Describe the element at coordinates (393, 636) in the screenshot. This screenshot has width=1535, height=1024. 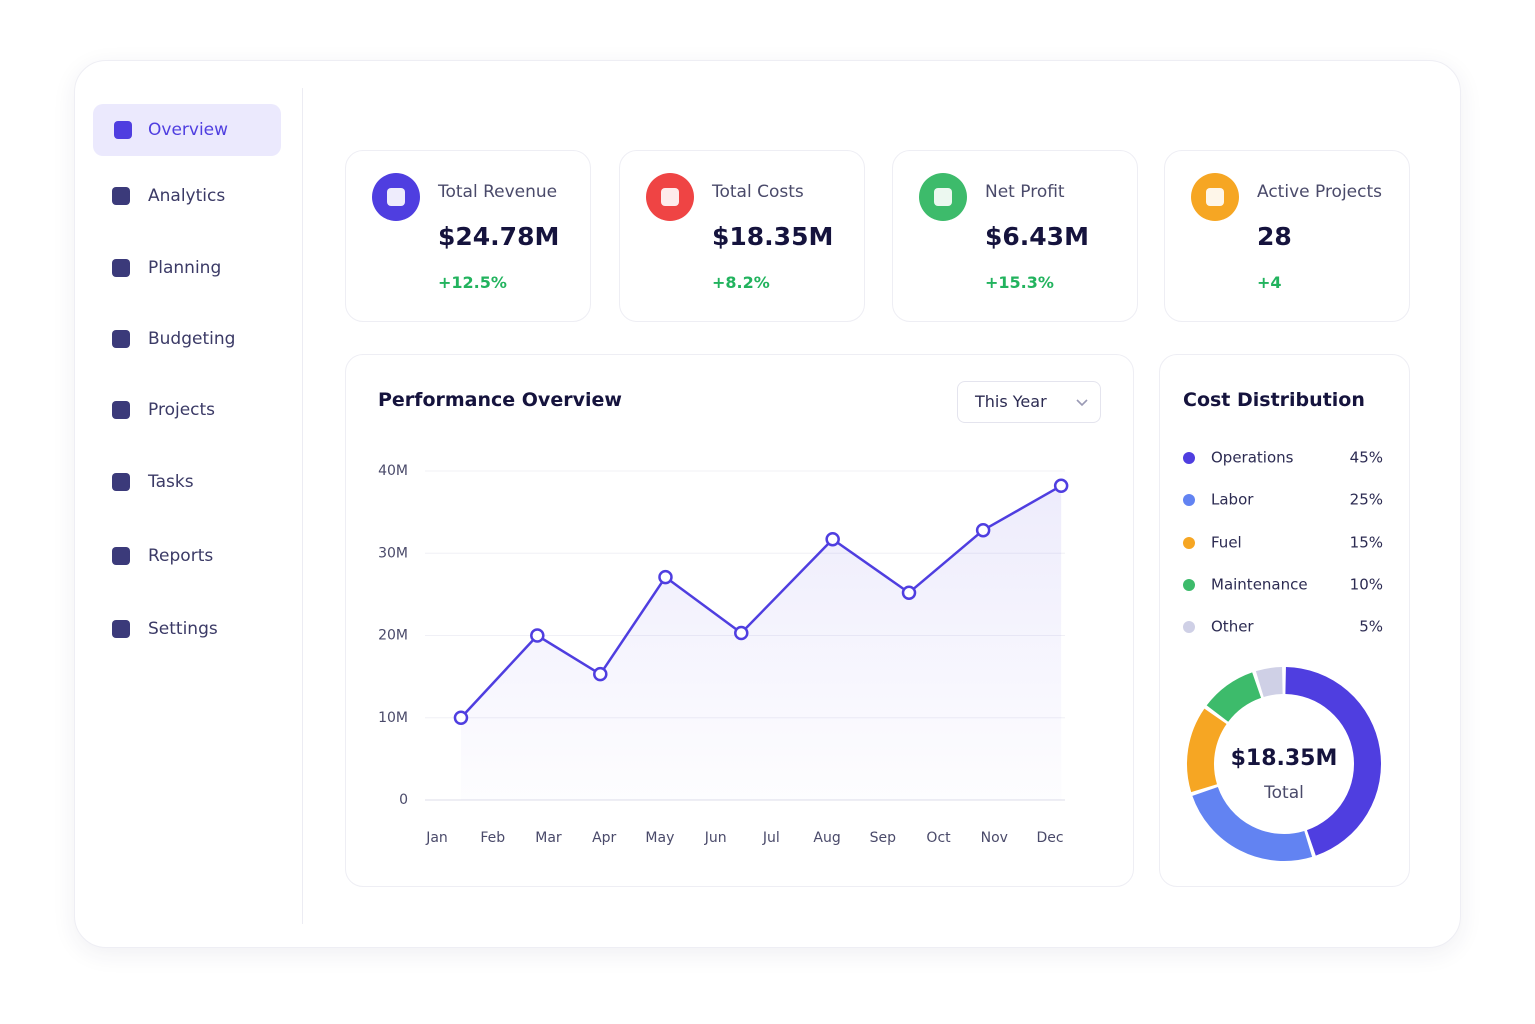
I see `y-tick-label: 20M` at that location.